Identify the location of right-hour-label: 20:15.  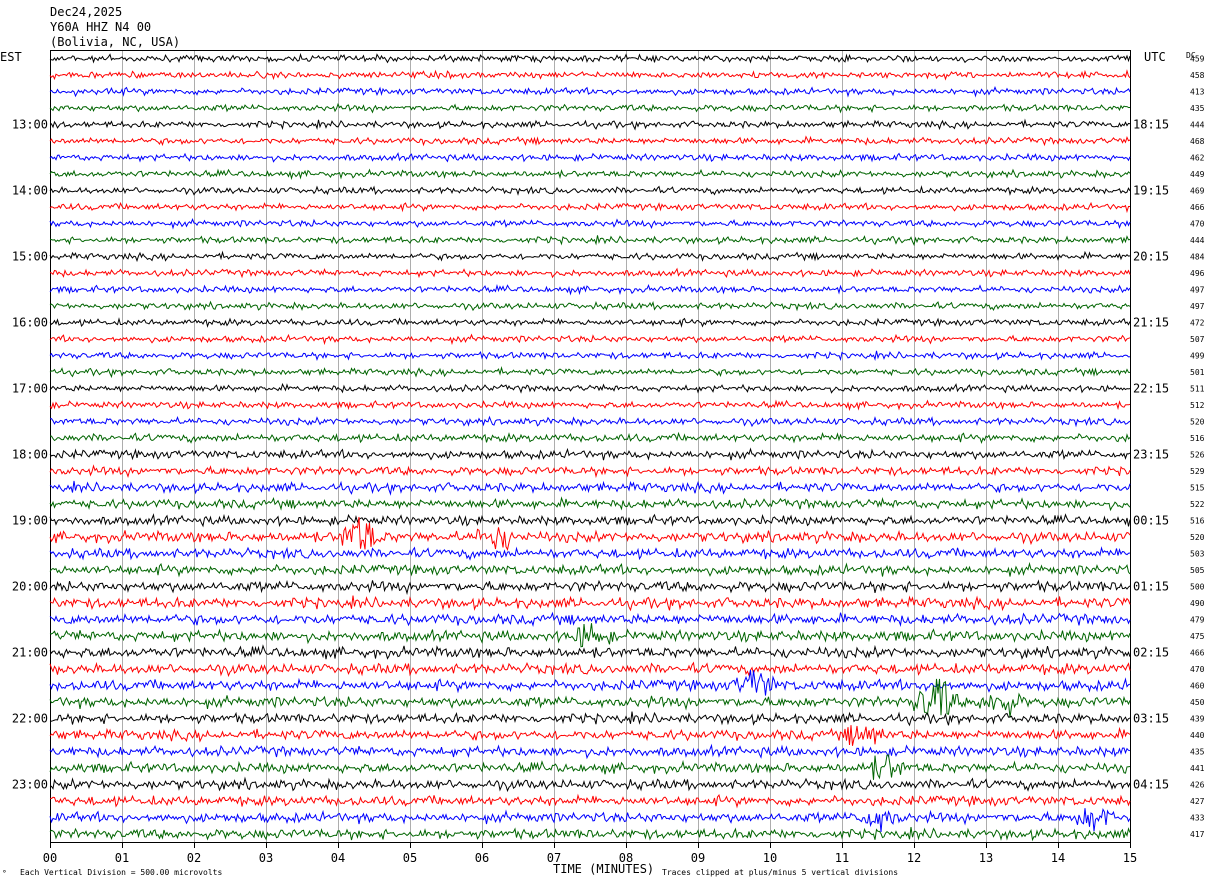
(1151, 257).